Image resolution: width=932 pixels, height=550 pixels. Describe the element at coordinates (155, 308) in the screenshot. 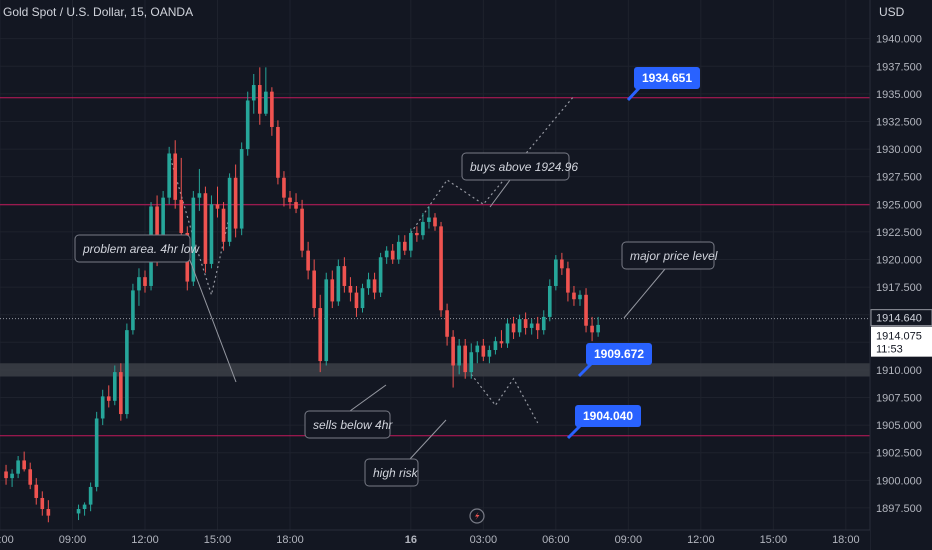

I see `annotation-note: problem area. 4hr low` at that location.